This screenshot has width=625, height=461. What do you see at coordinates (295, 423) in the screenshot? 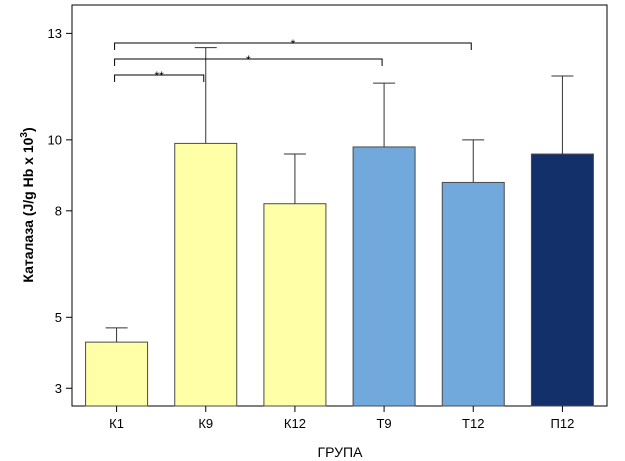
I see `x-tick-label: К12` at bounding box center [295, 423].